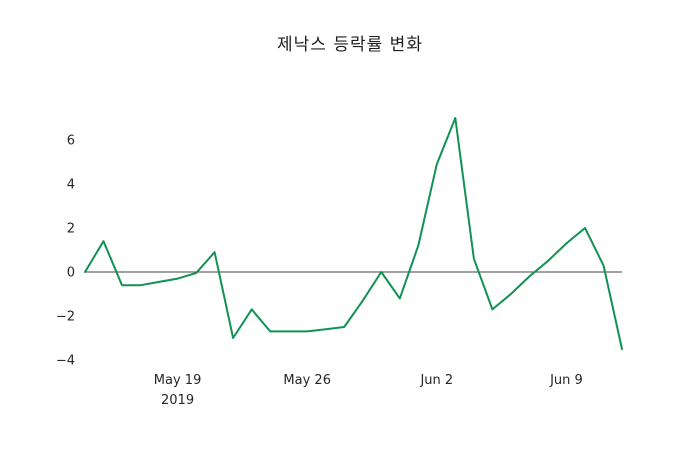  What do you see at coordinates (178, 380) in the screenshot?
I see `x-tick-label: May 19` at bounding box center [178, 380].